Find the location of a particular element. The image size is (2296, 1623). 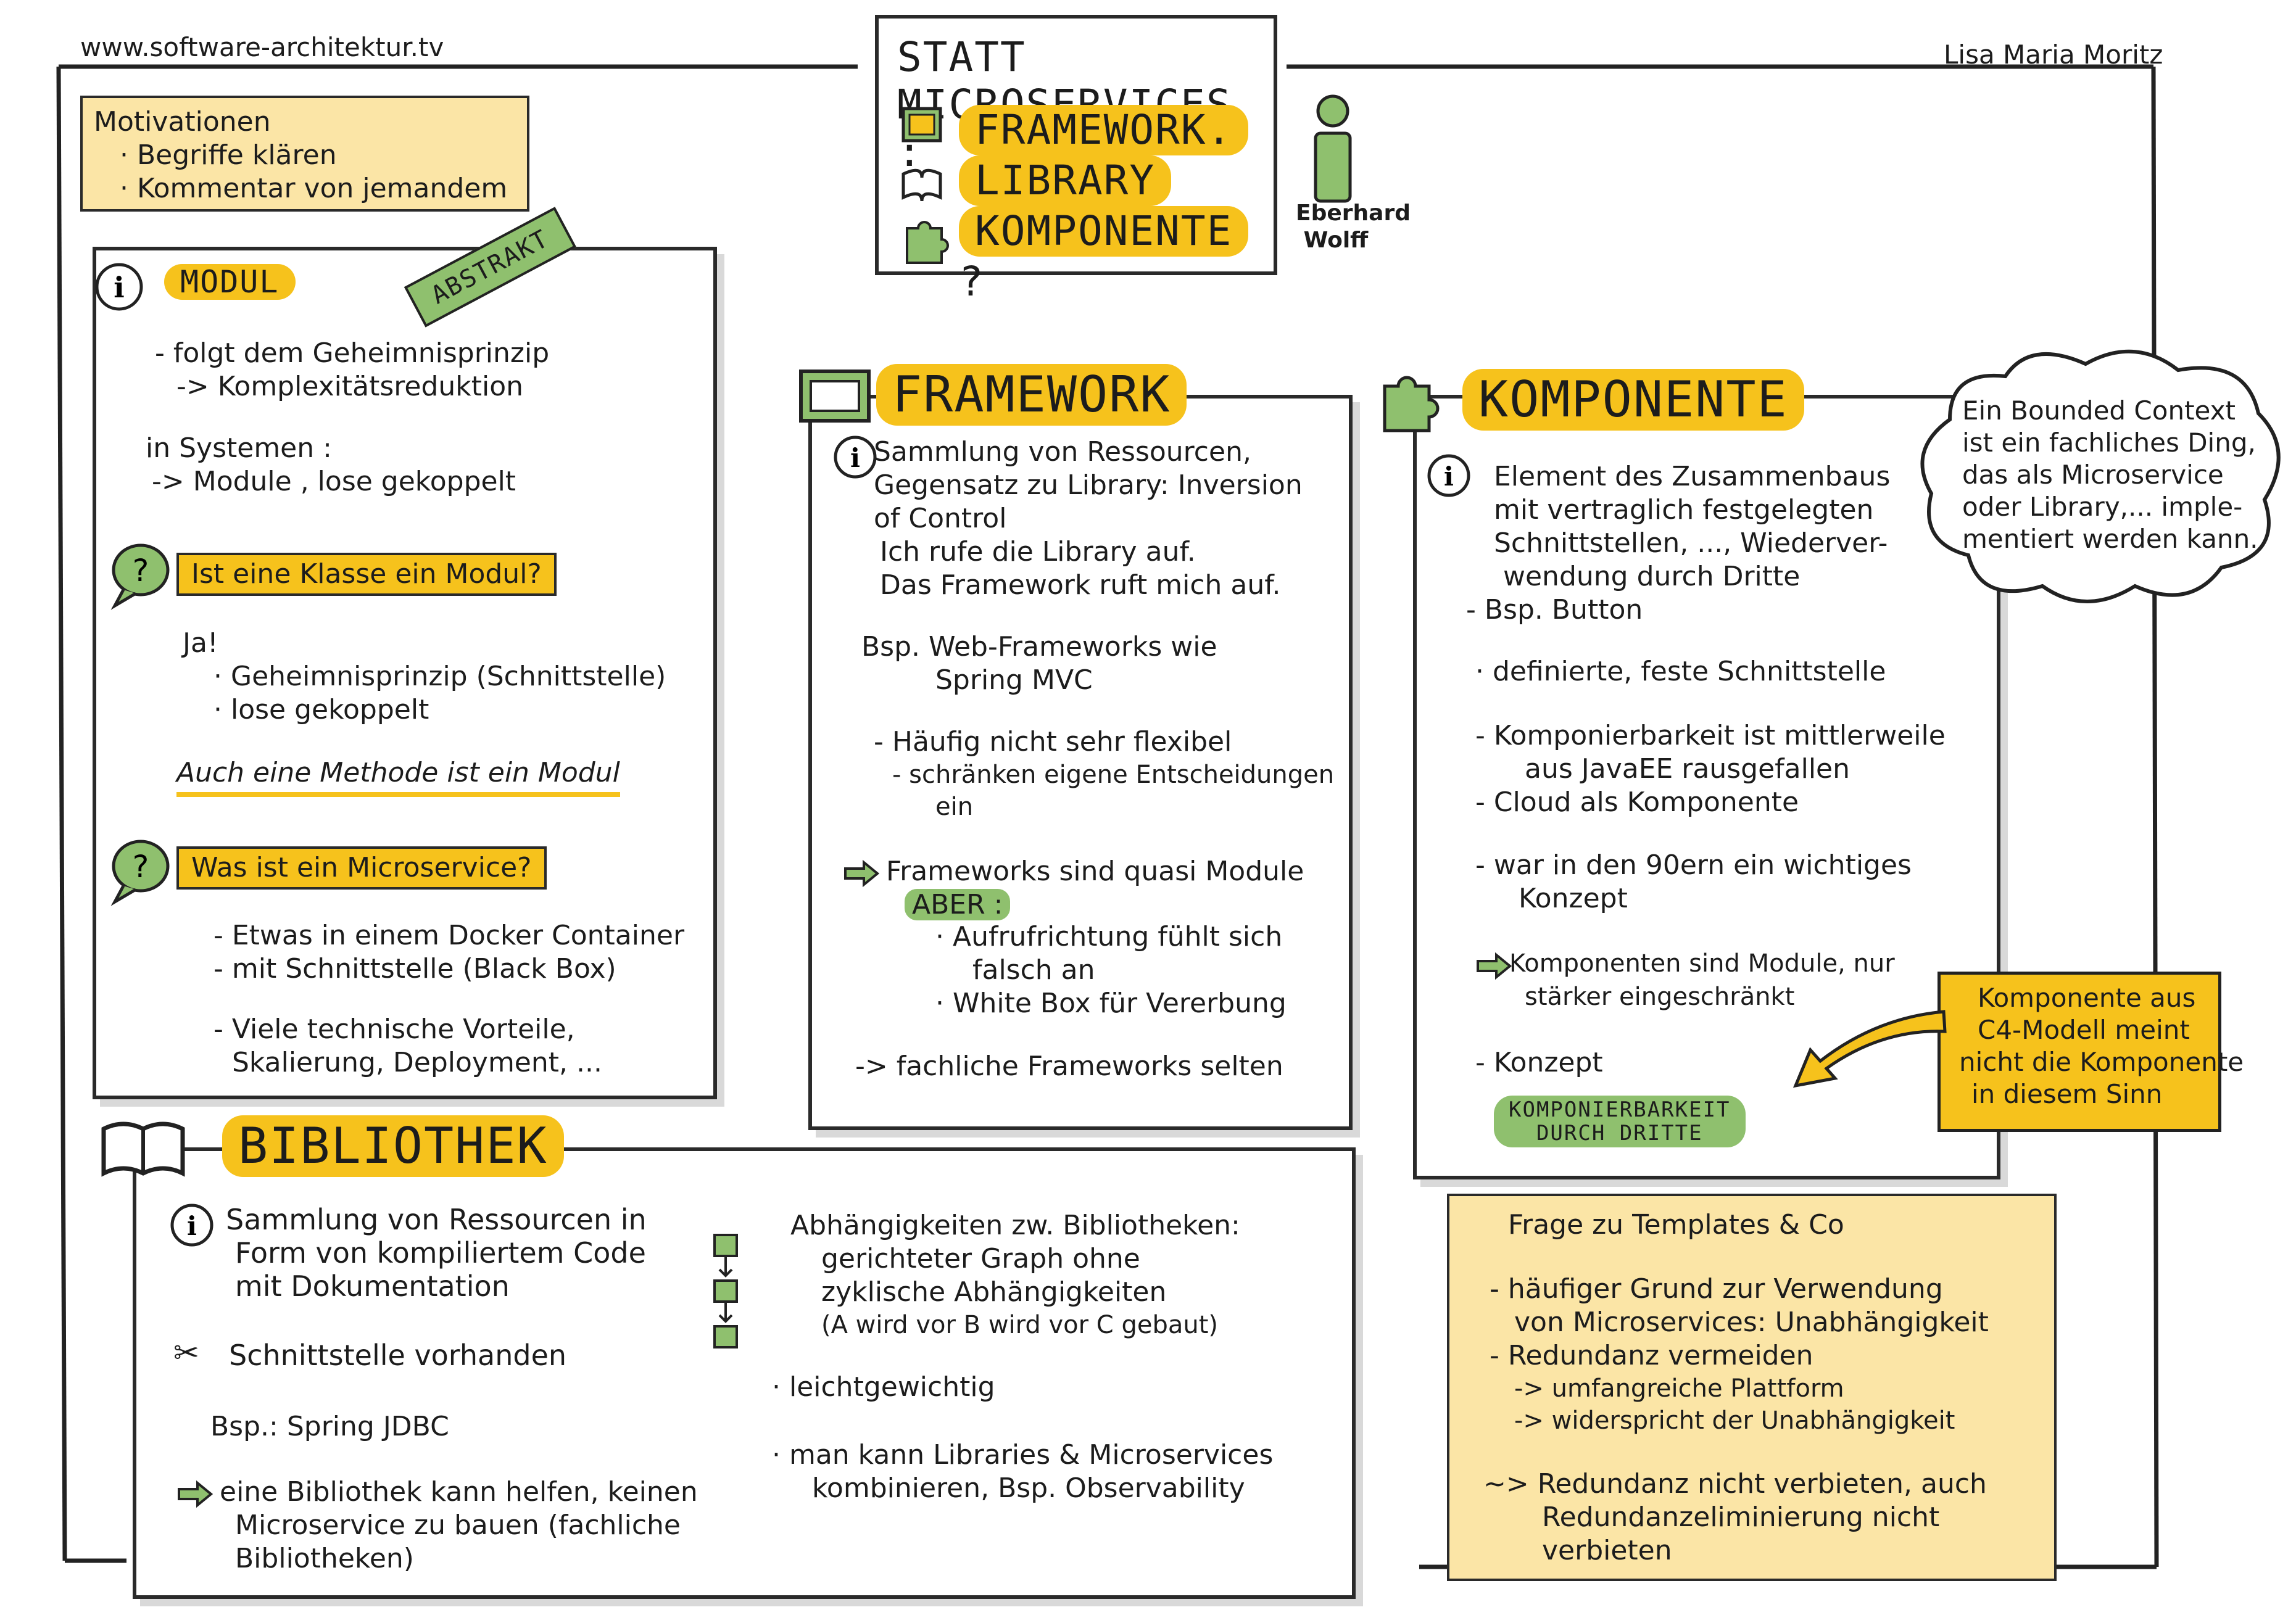

modul-line: - folgt dem Geheimnisprinzip is located at coordinates (352, 353).